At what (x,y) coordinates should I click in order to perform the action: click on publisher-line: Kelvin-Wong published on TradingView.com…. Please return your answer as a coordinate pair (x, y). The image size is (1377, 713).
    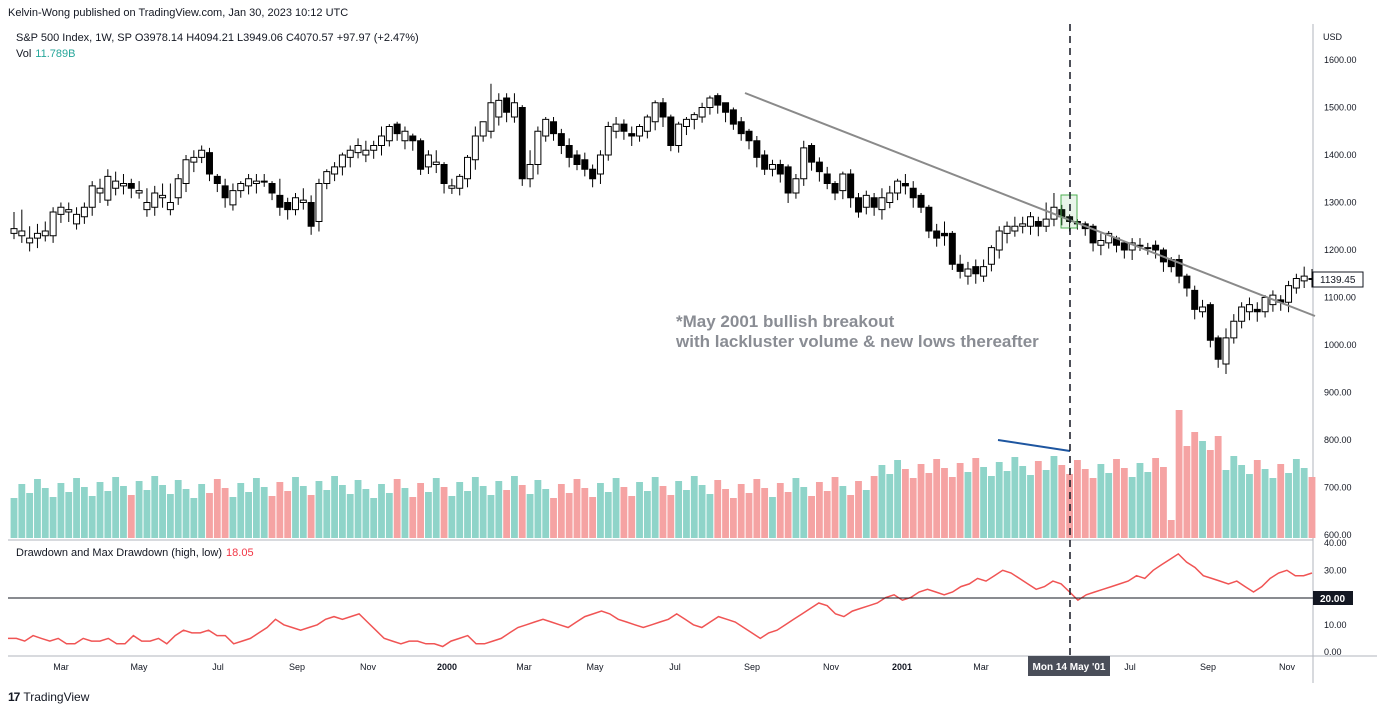
    Looking at the image, I should click on (178, 13).